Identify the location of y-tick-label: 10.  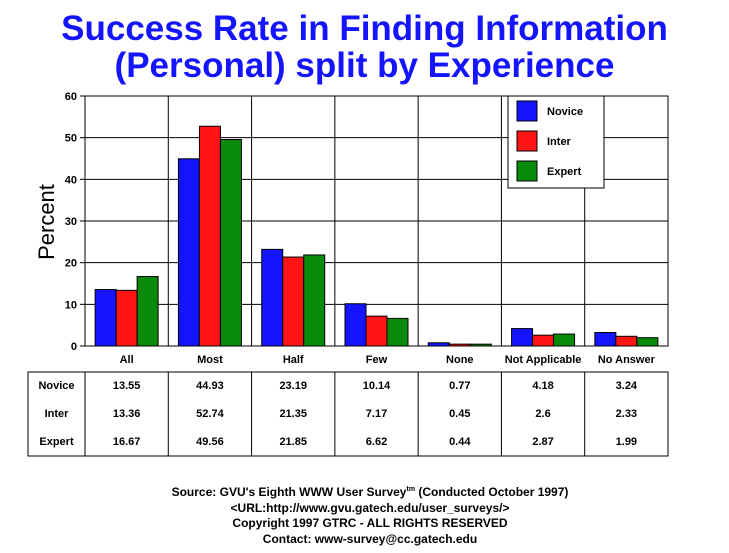
(71, 305).